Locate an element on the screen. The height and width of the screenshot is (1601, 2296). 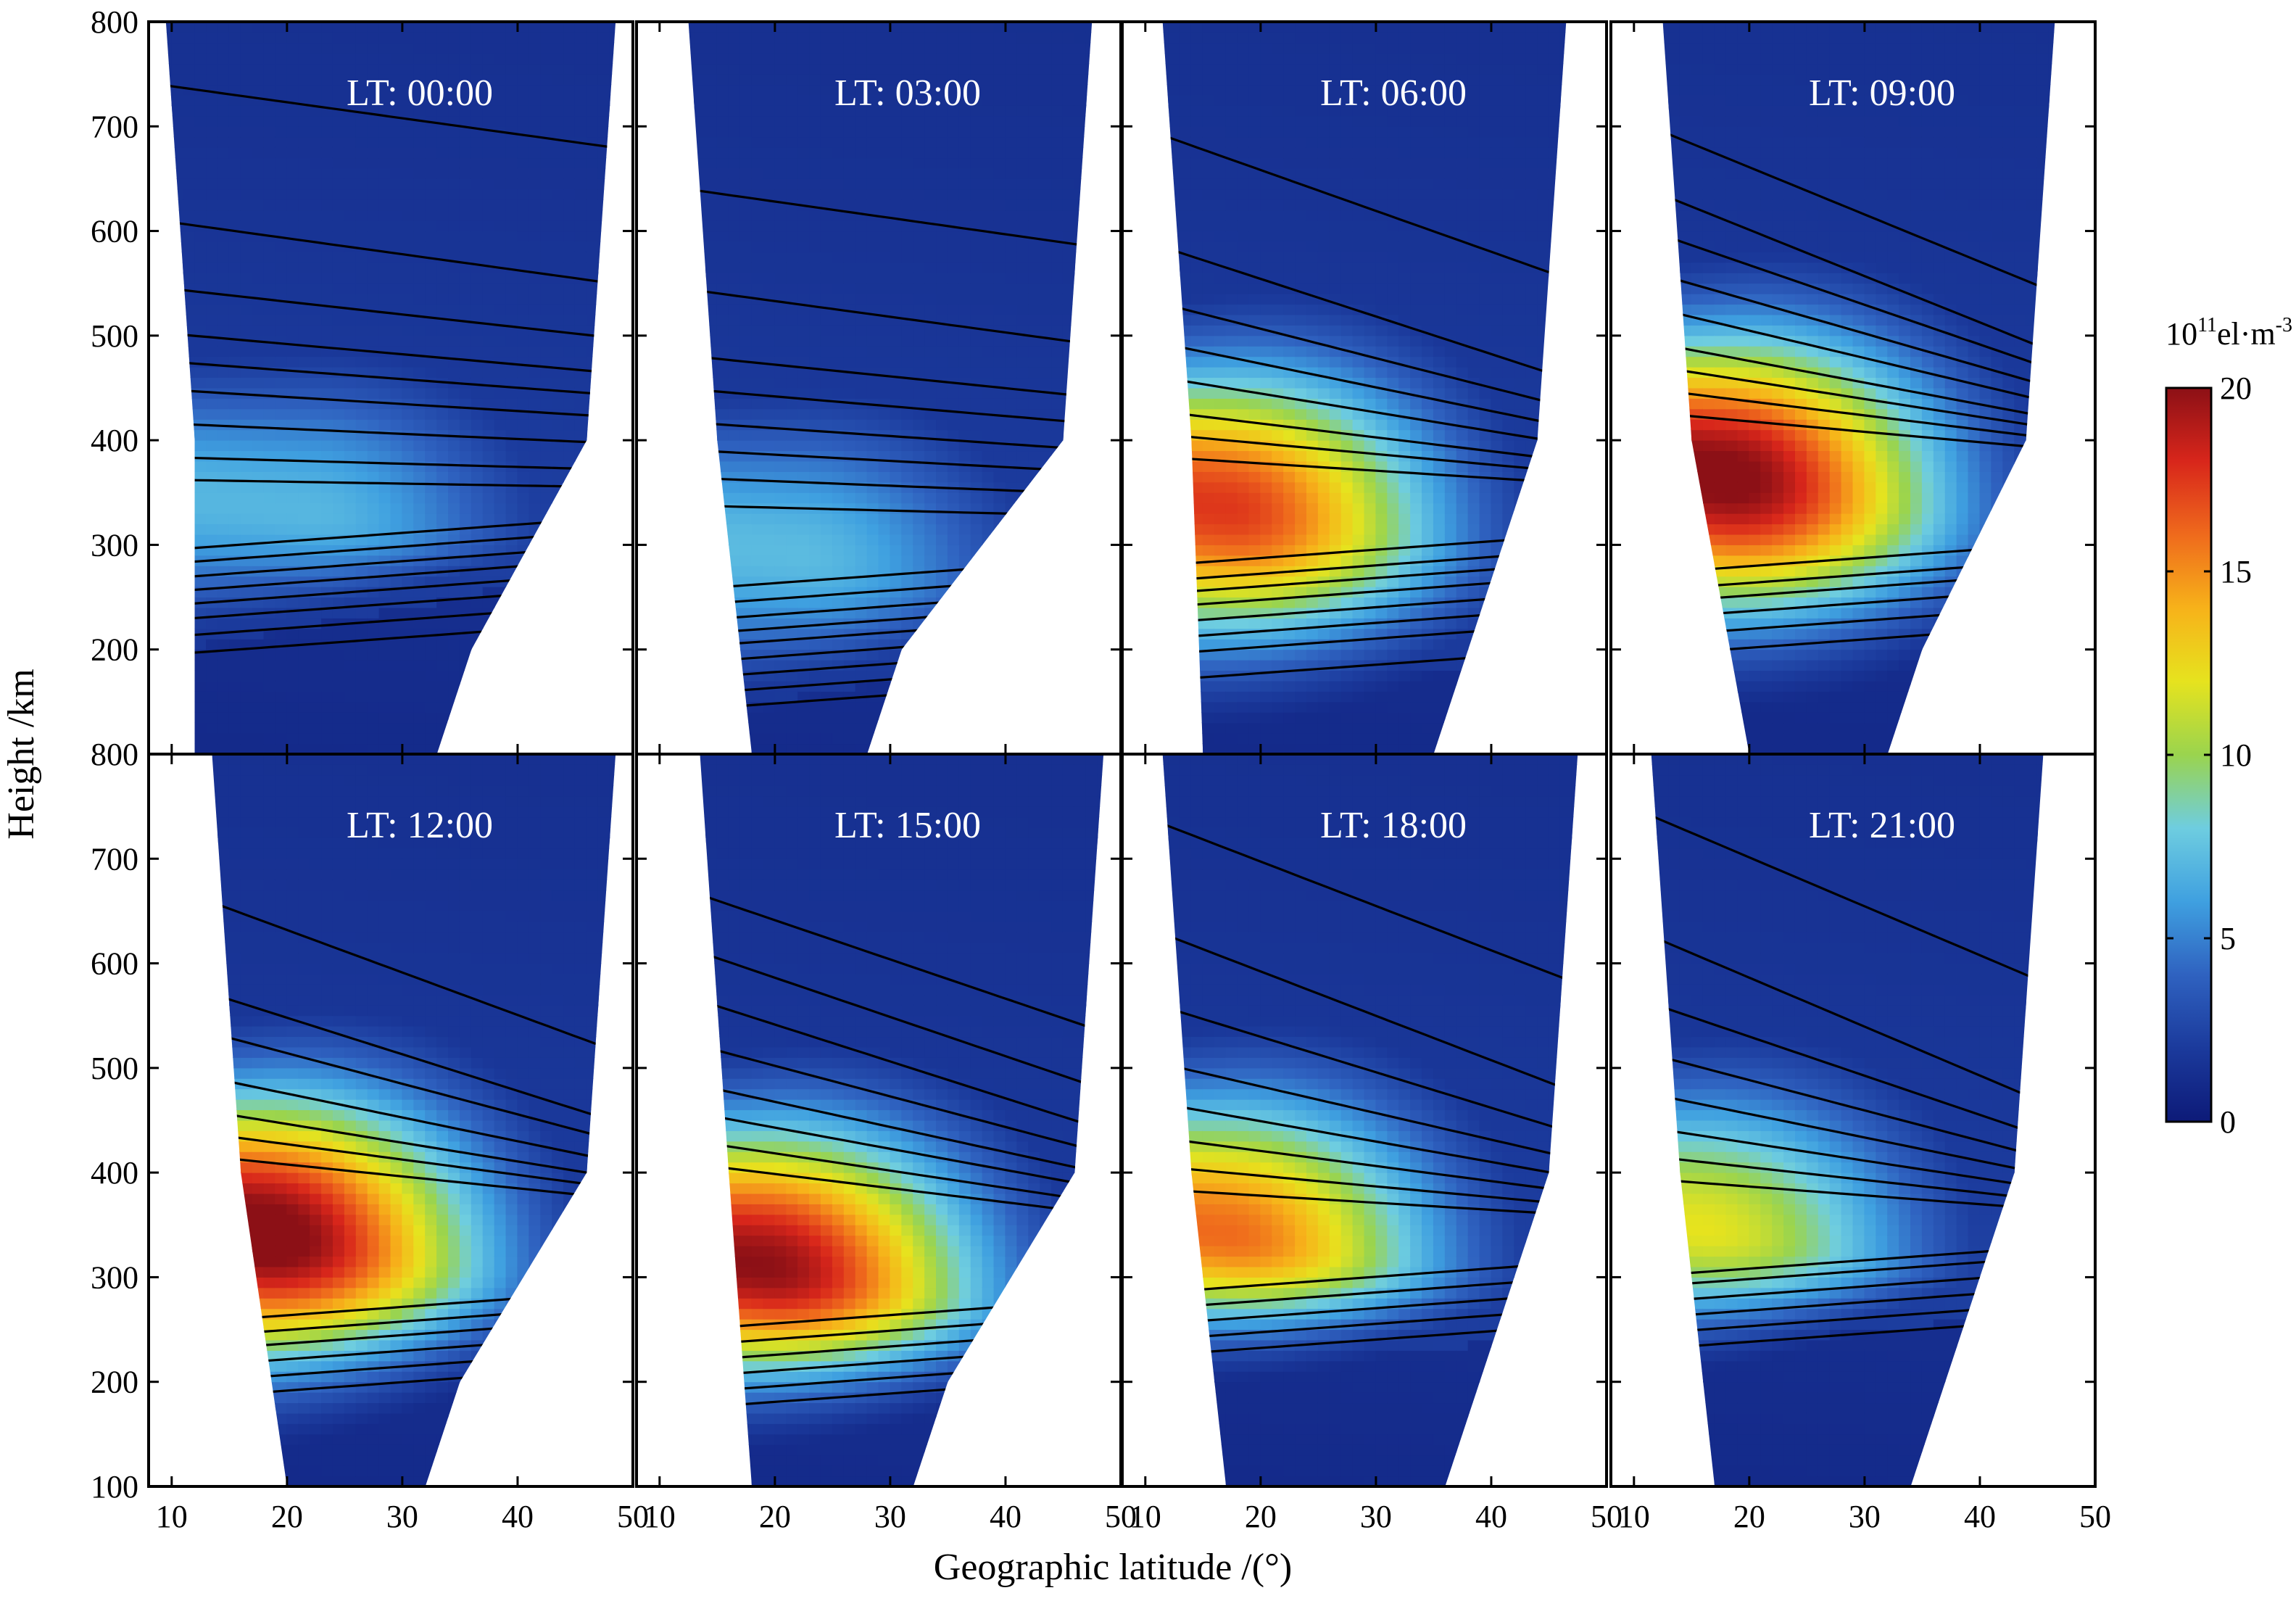
colorbar-tick-label: 10 is located at coordinates (2236, 755).